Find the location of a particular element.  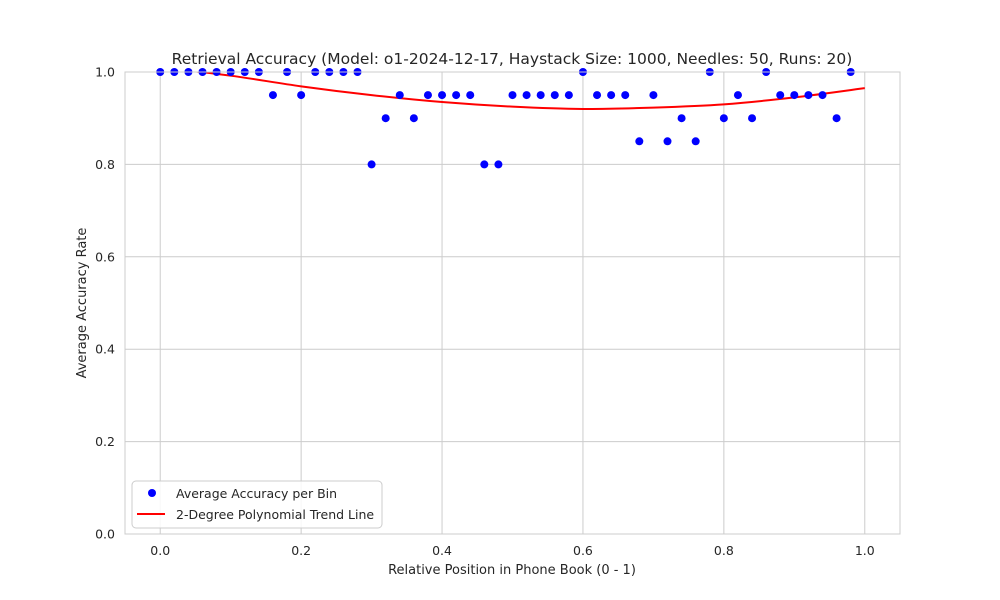

x-tick-label: 0.4 is located at coordinates (442, 550).